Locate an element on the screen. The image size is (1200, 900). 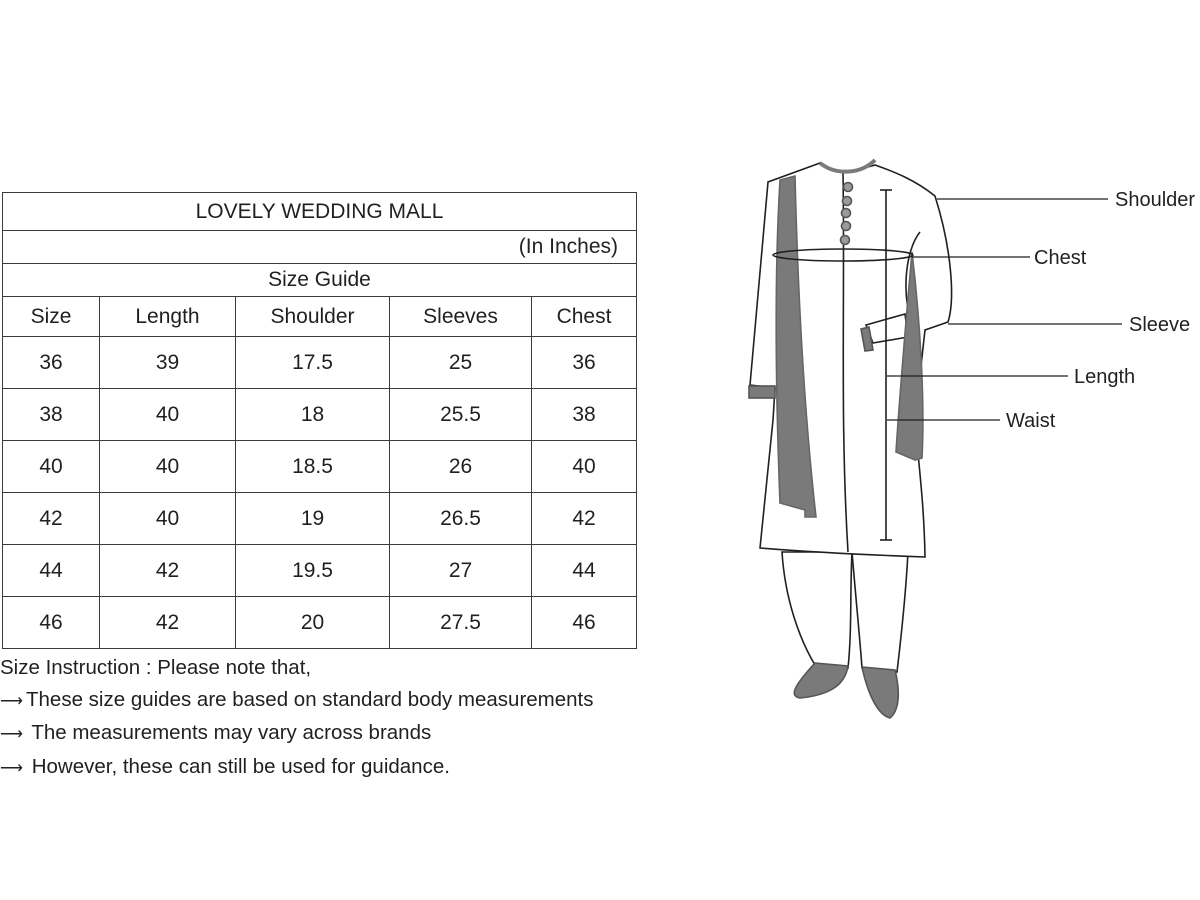
table-row: 42 40 19 26.5 42 is located at coordinates (319, 518).